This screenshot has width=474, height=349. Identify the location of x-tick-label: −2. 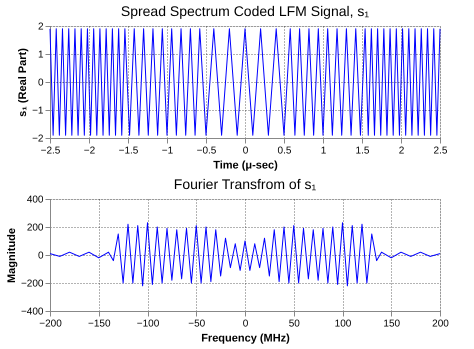
(90, 151).